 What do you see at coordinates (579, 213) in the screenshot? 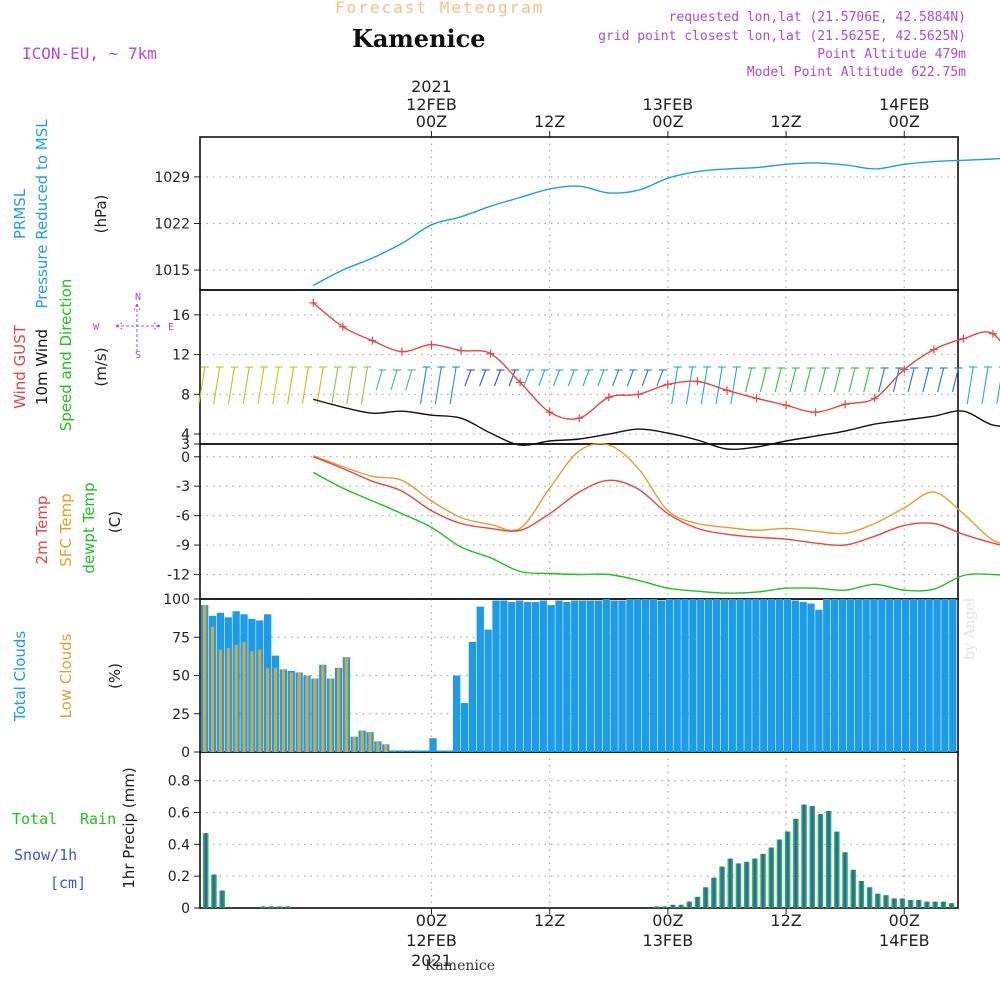
I see `panel-frame-pressure` at bounding box center [579, 213].